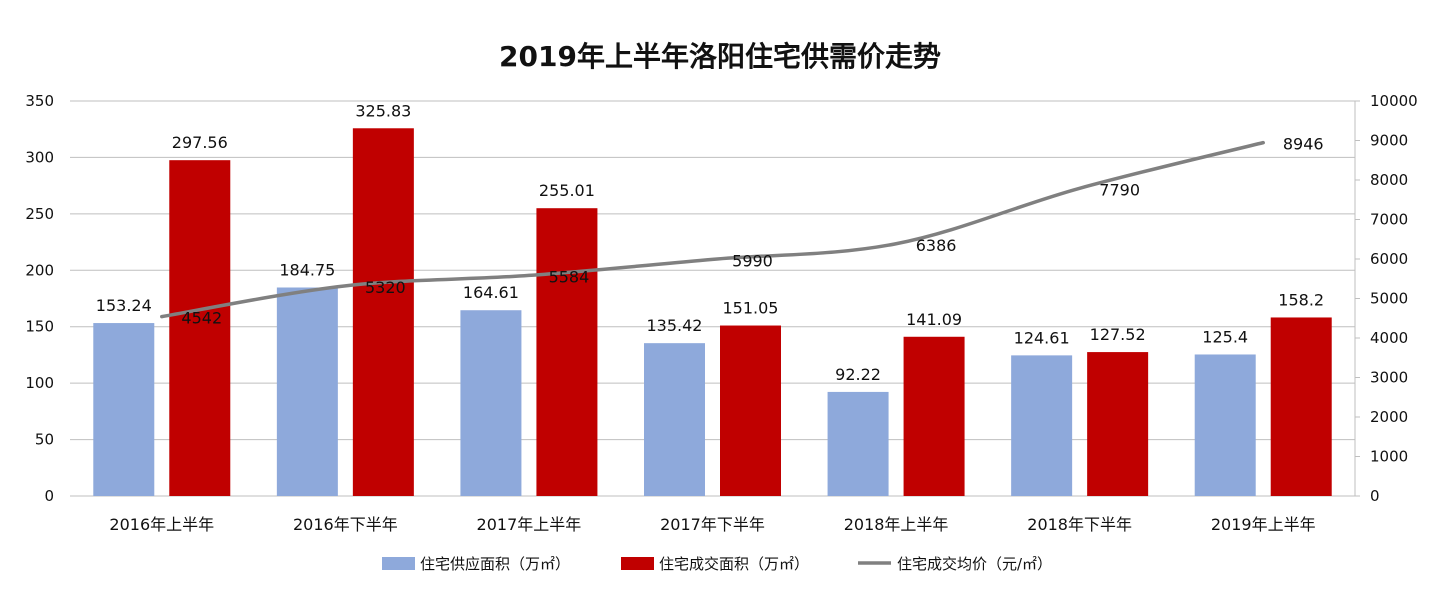 Image resolution: width=1429 pixels, height=592 pixels. What do you see at coordinates (1263, 524) in the screenshot?
I see `x-category-label: 2019年上半年` at bounding box center [1263, 524].